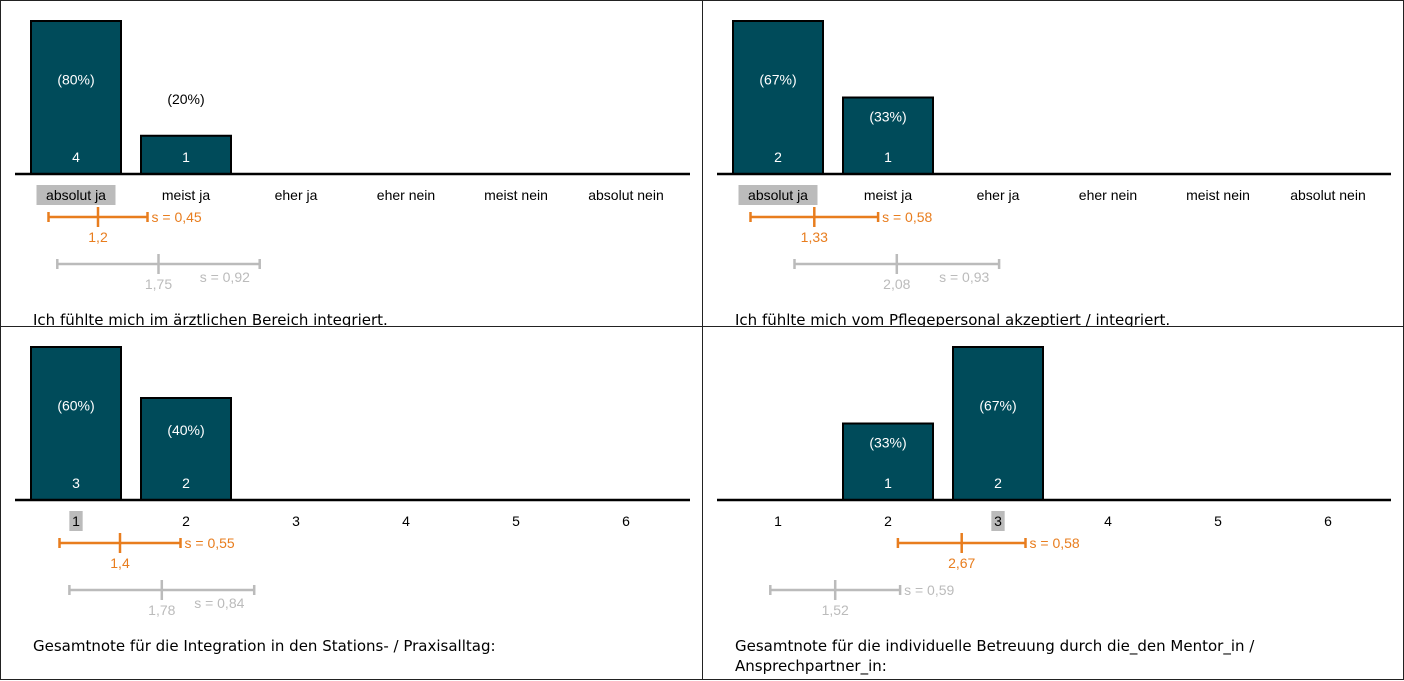  What do you see at coordinates (75, 406) in the screenshot?
I see `percent-label-1: (60%)` at bounding box center [75, 406].